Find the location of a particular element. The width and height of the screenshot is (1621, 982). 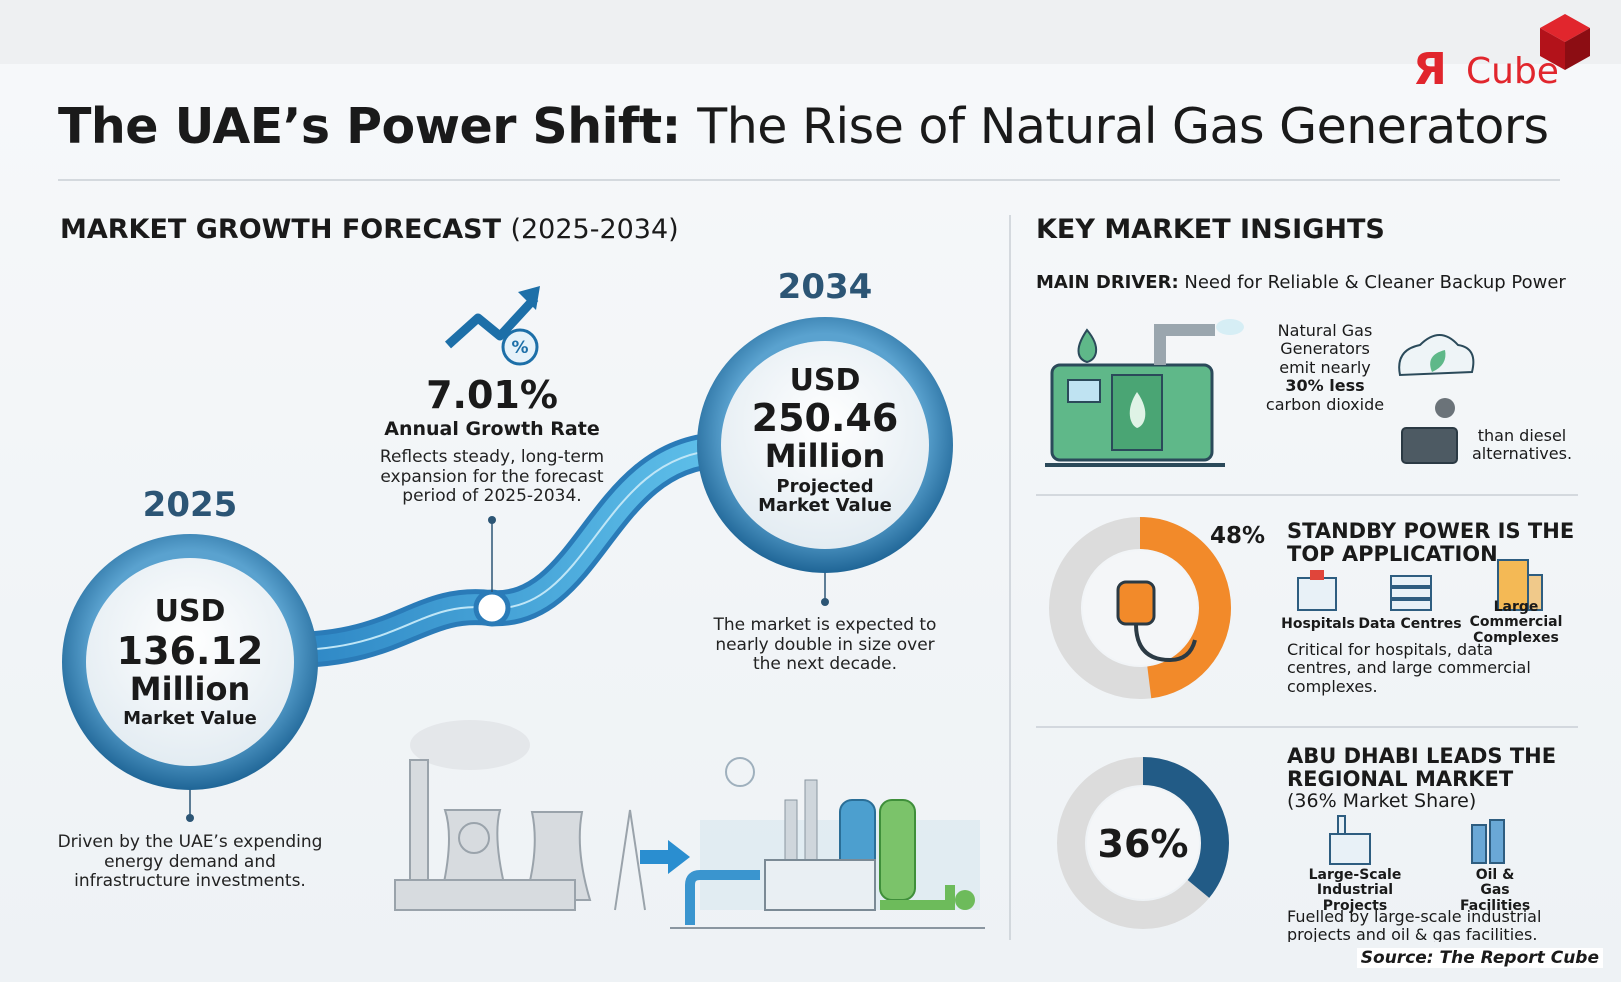

growth-rate: 7.01% is located at coordinates (492, 395).